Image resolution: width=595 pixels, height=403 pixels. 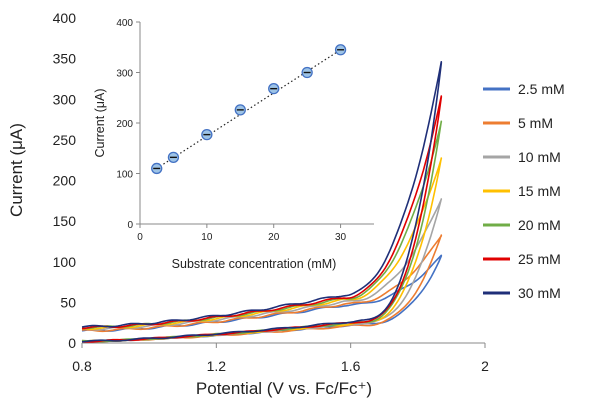 I want to click on legend-item: 5 mM, so click(x=518, y=123).